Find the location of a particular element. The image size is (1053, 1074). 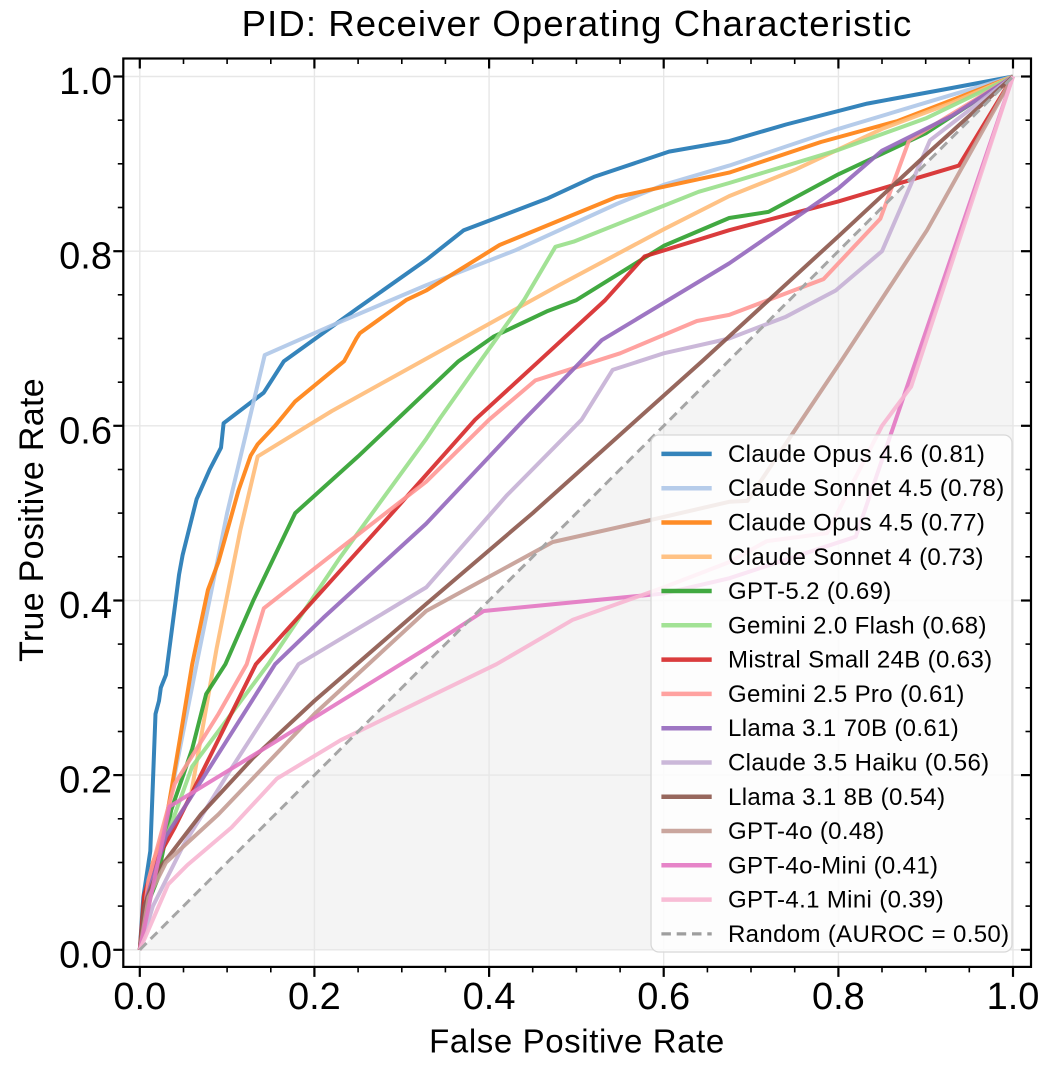

svg-text: Claude Opus 4.5 (0.77) is located at coordinates (856, 523).